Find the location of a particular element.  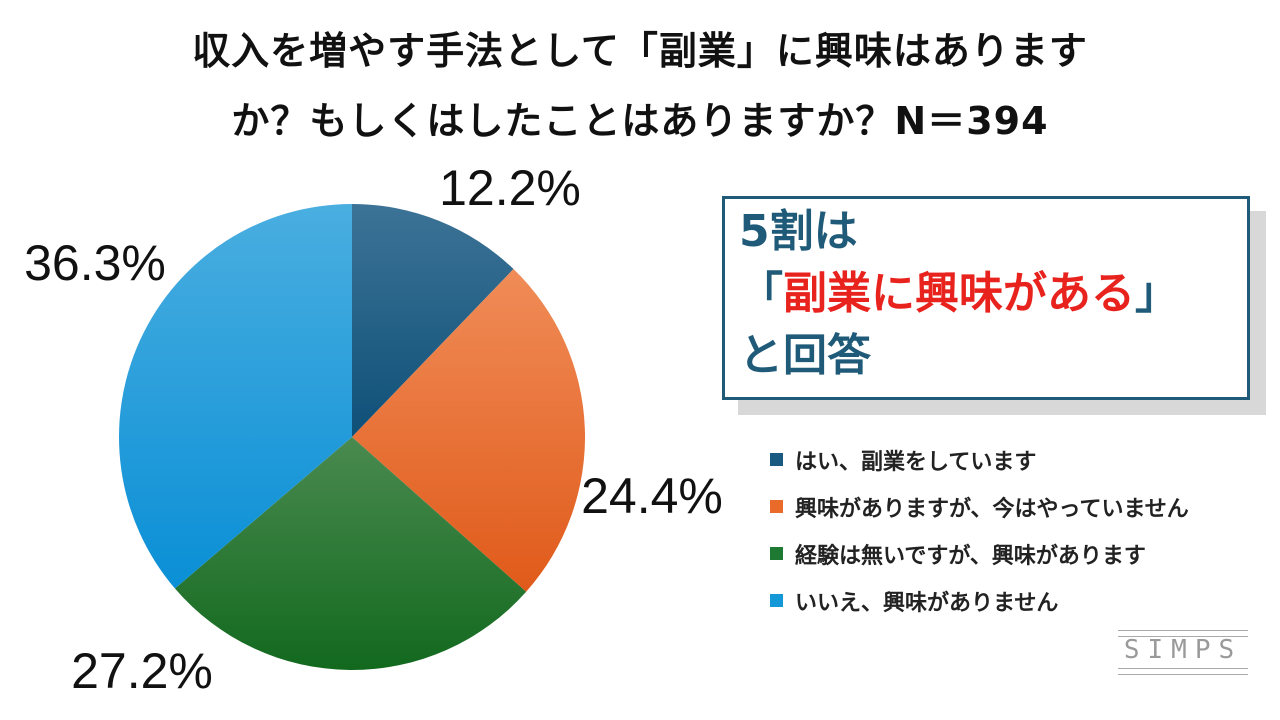

legend-label: いいえ、興味がありません is located at coordinates (927, 603).